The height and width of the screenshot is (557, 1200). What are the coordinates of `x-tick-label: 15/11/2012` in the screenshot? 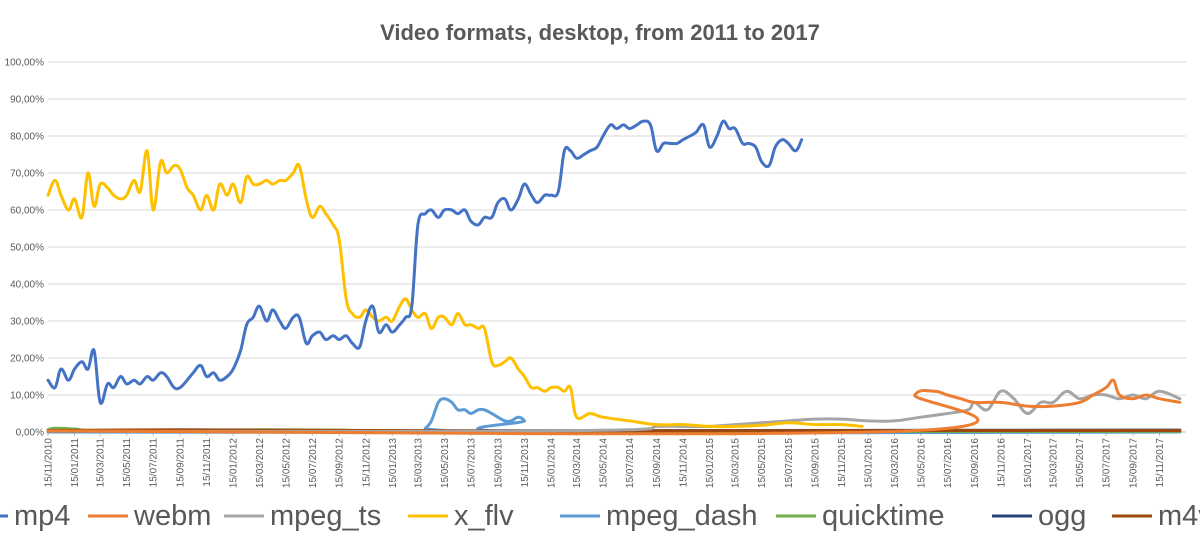 It's located at (366, 463).